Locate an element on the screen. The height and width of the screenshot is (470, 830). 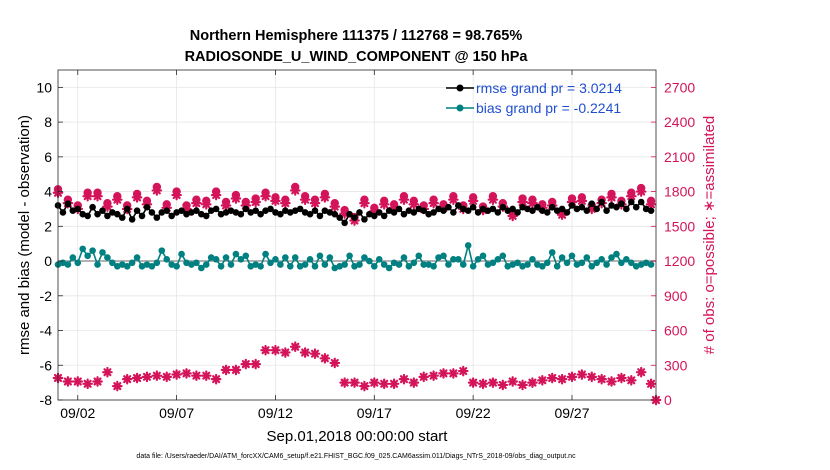
right-tick-label: 1500 is located at coordinates (679, 226).